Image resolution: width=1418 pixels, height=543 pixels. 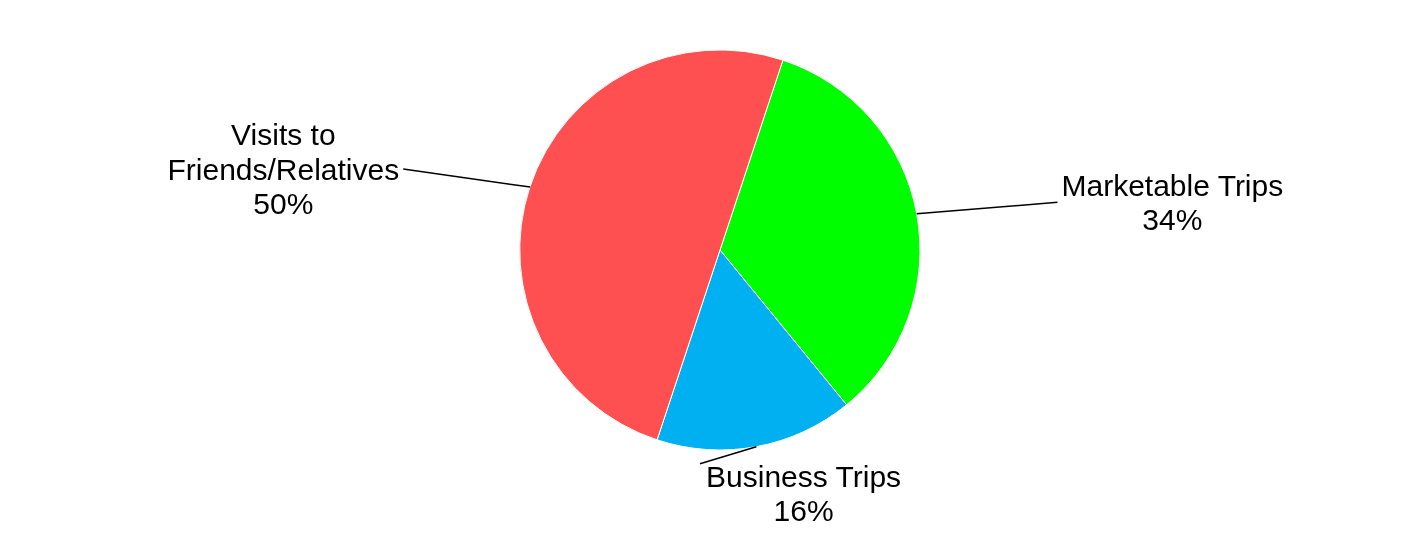 What do you see at coordinates (283, 152) in the screenshot?
I see `slice-label: Visits to Friends/Relatives` at bounding box center [283, 152].